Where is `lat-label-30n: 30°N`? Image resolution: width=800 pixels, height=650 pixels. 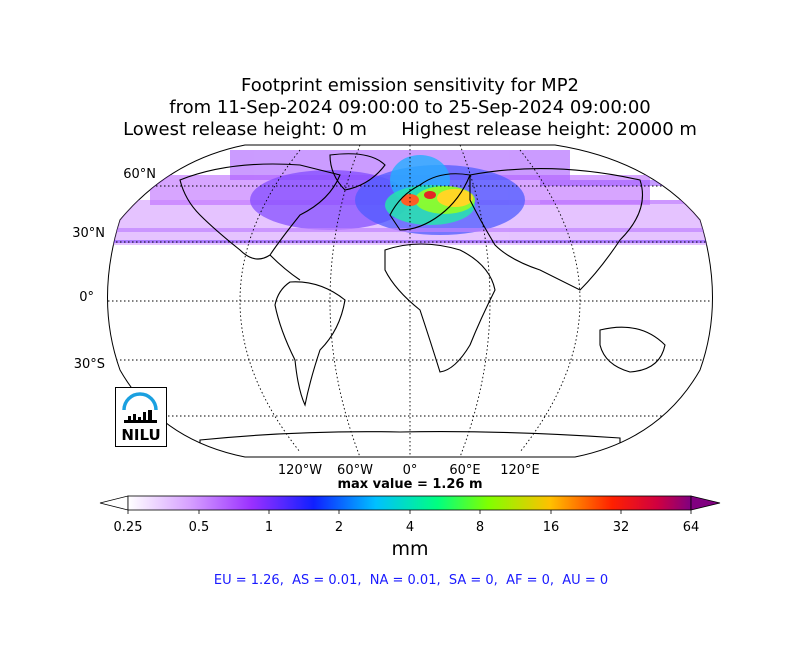 lat-label-30n: 30°N is located at coordinates (88, 233).